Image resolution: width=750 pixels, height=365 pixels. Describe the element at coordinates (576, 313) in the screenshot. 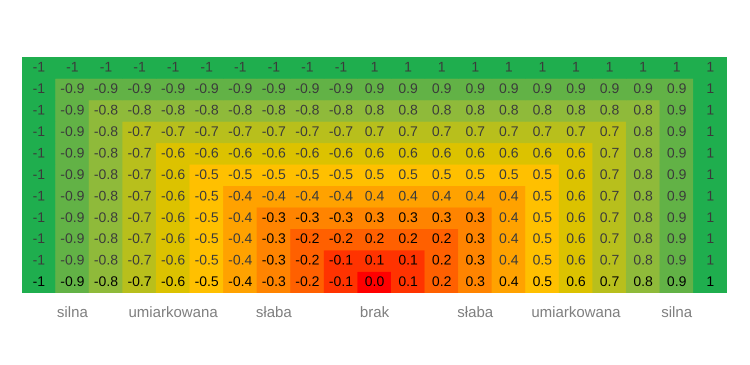

I see `x-tick-label: umiarkowana` at that location.